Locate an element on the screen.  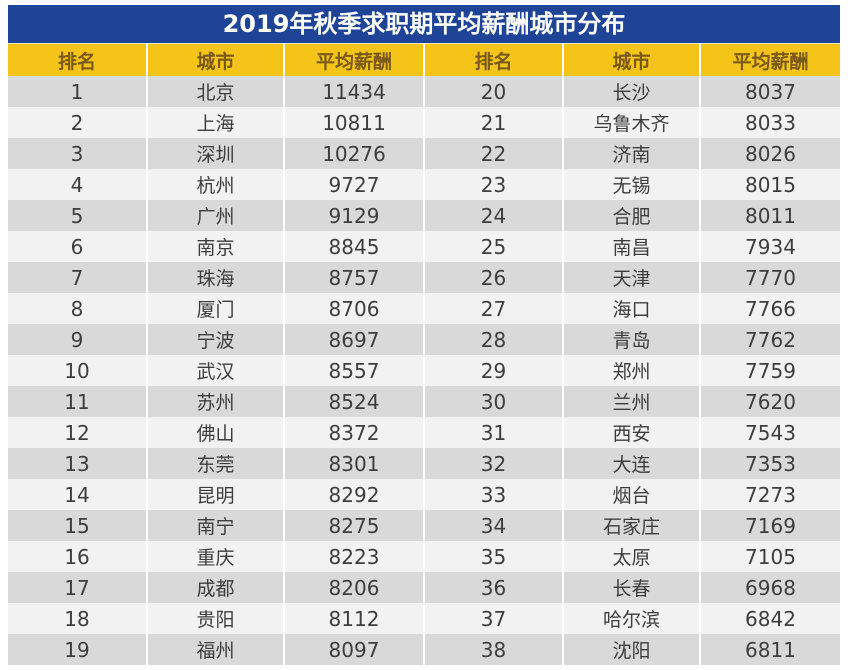
right-salary-cell: 8015 is located at coordinates (770, 184).